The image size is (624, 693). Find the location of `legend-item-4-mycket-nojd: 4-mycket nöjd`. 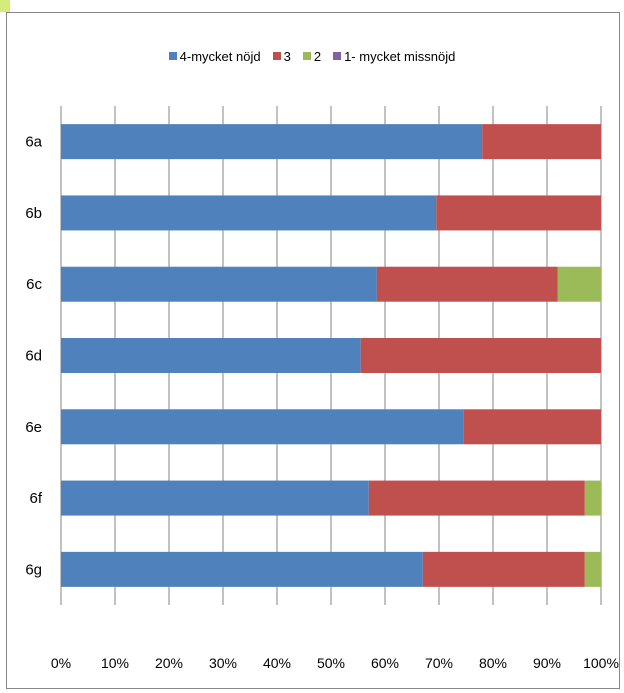

legend-item-4-mycket-nojd: 4-mycket nöjd is located at coordinates (214, 56).